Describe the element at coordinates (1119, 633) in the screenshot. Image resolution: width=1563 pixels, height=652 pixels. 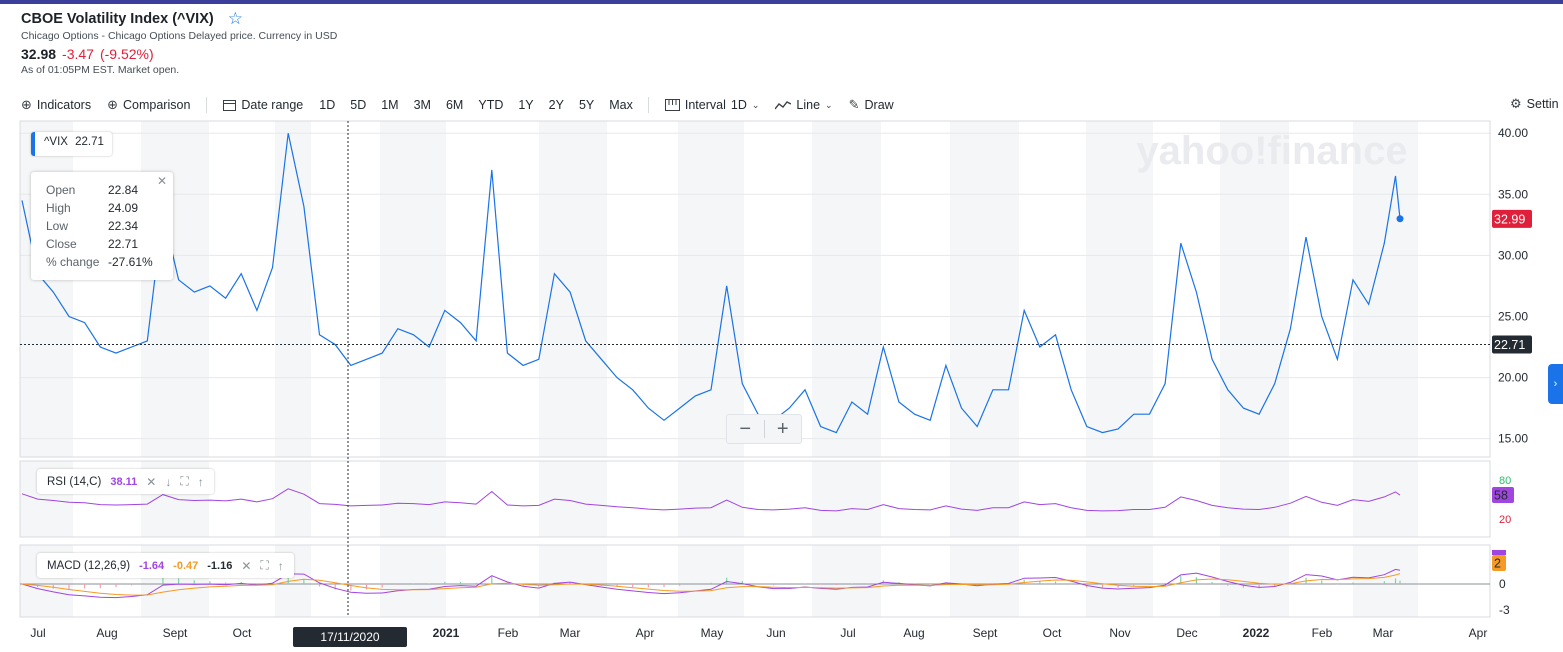
I see `x-tick-label: Nov` at that location.